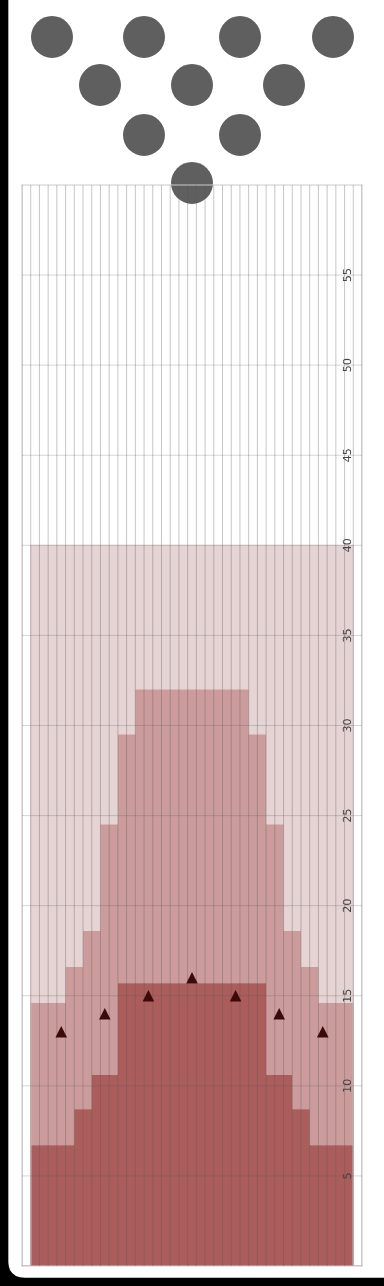 The width and height of the screenshot is (384, 1286). I want to click on y-tick-label: 40, so click(347, 545).